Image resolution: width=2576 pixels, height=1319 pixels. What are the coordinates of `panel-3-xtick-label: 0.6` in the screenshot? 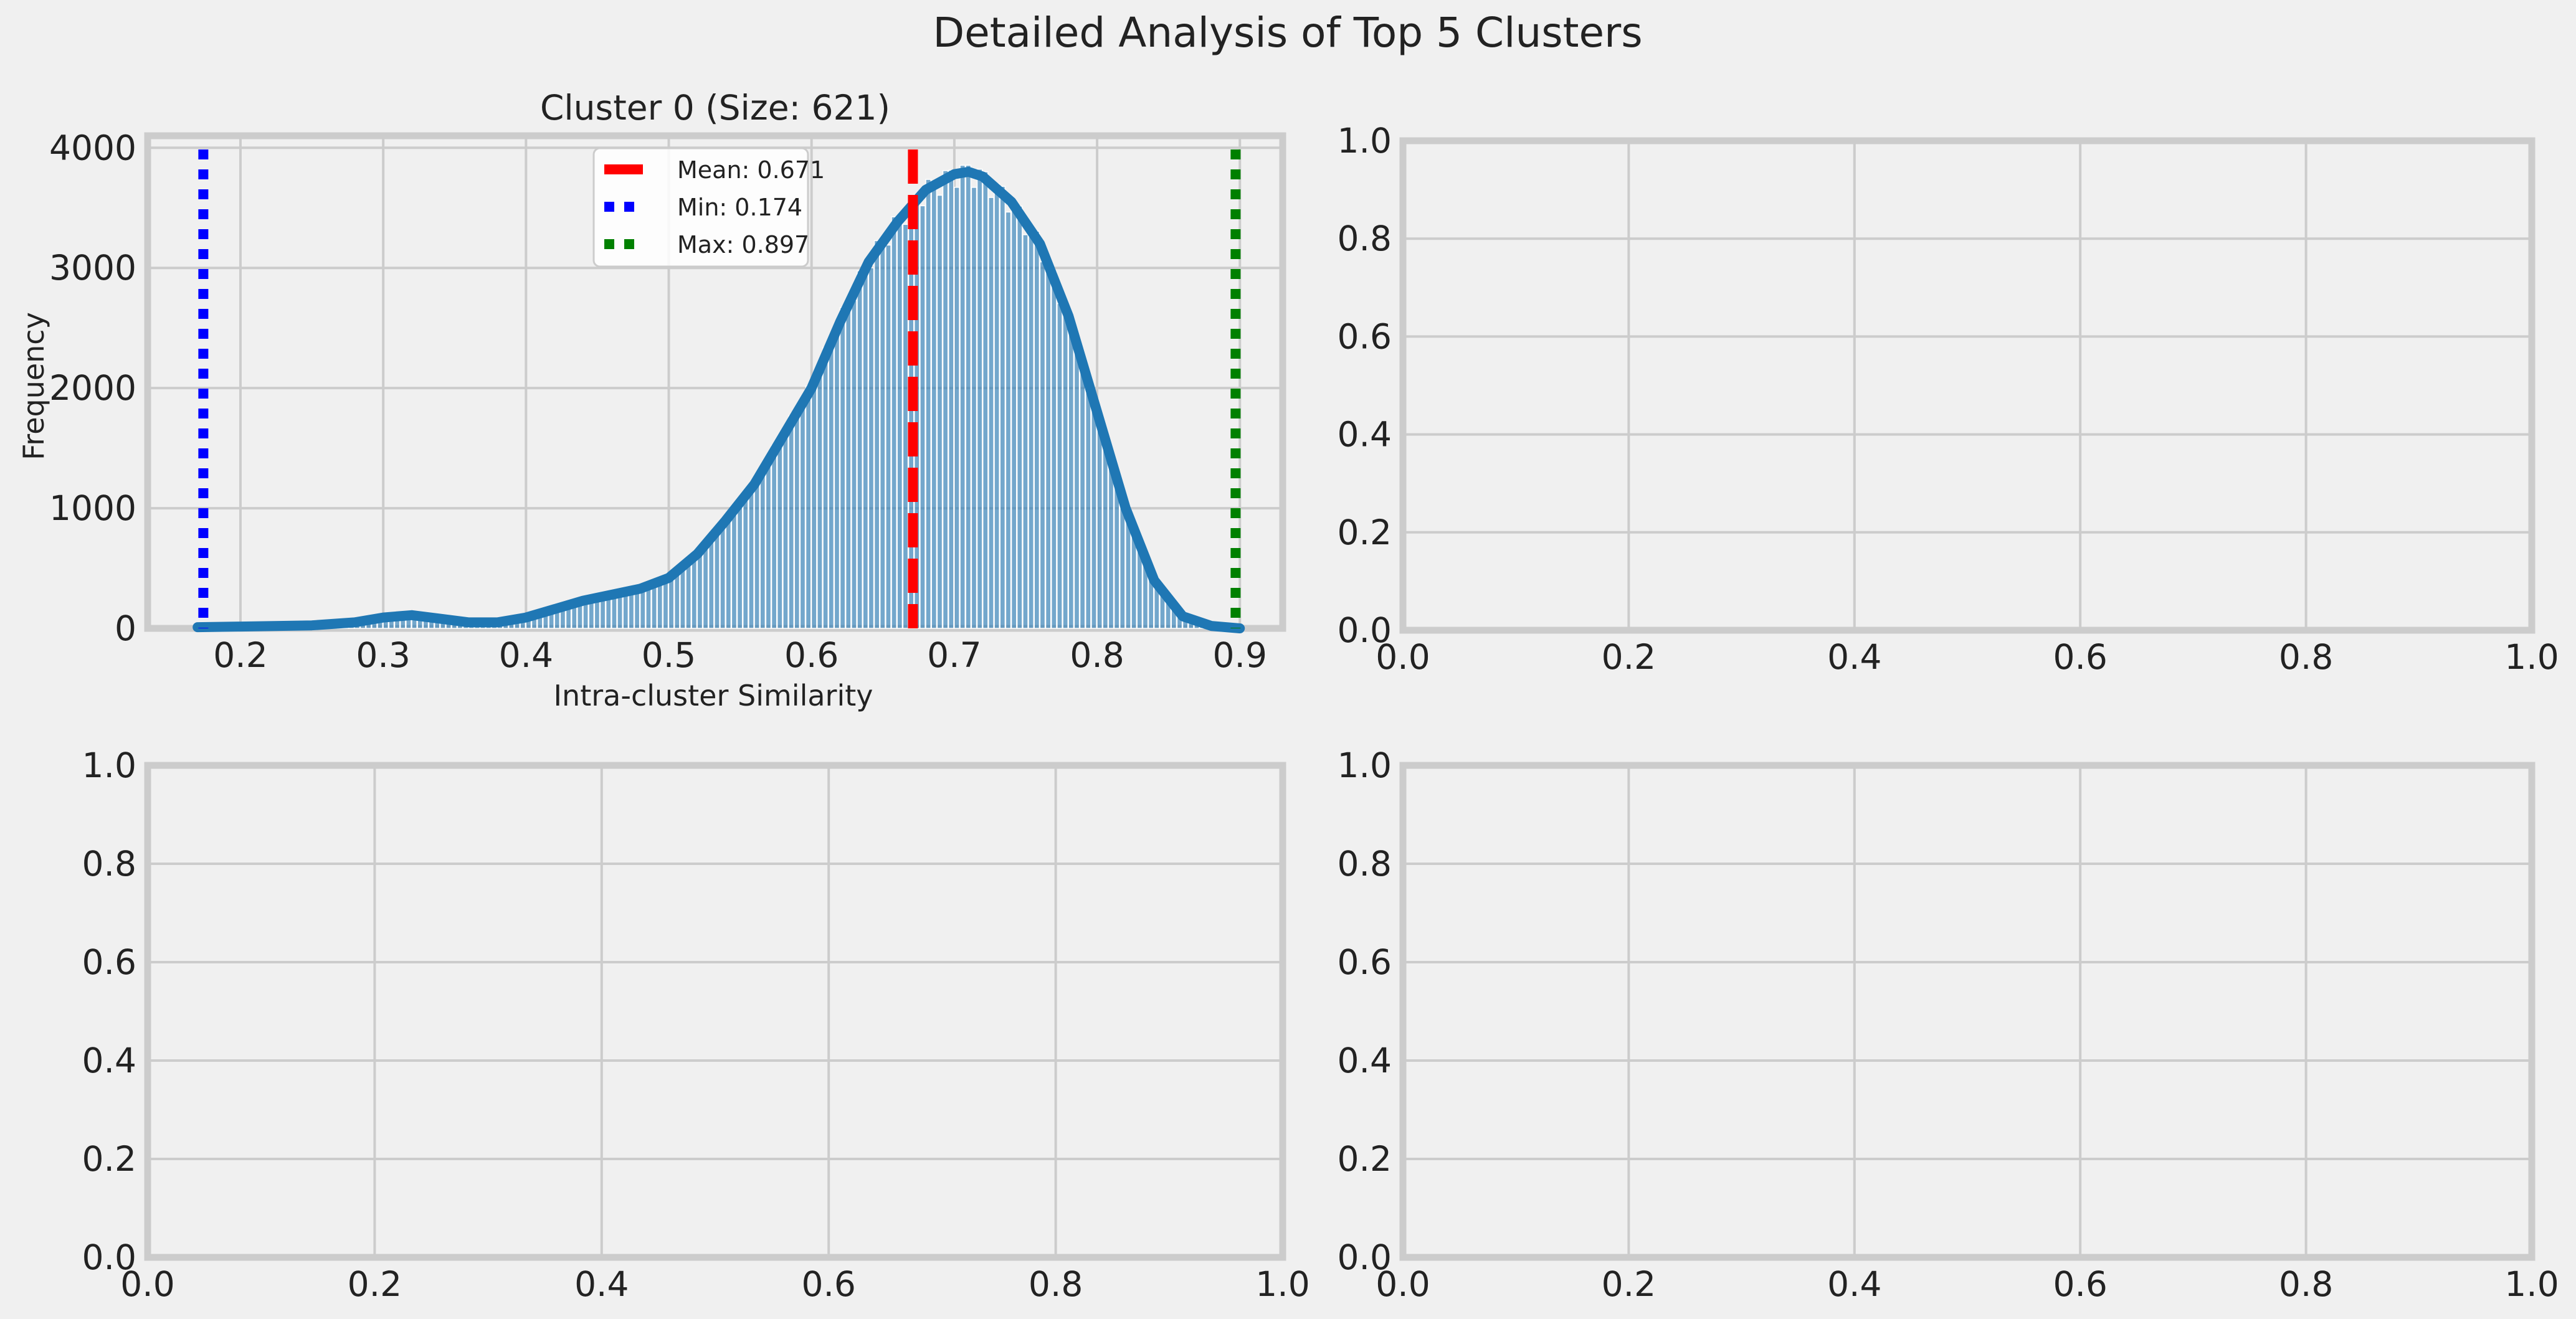 It's located at (2080, 1284).